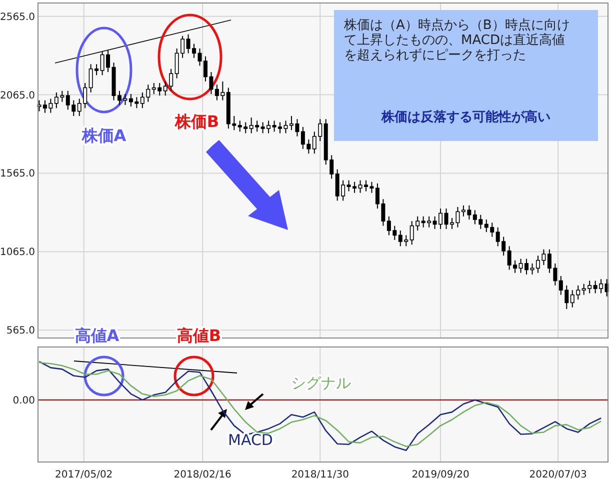  Describe the element at coordinates (17, 96) in the screenshot. I see `y-tick-label: 2065.0` at that location.